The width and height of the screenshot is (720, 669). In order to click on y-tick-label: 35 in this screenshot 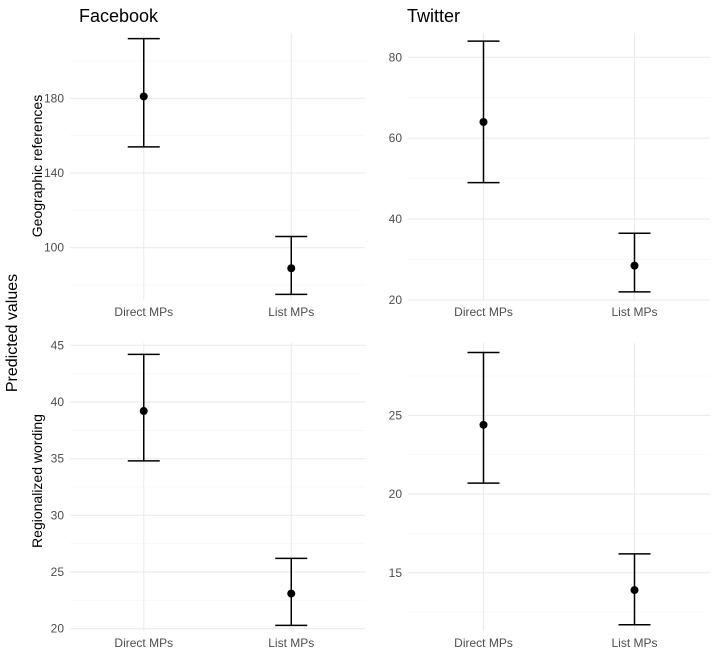, I will do `click(58, 459)`.